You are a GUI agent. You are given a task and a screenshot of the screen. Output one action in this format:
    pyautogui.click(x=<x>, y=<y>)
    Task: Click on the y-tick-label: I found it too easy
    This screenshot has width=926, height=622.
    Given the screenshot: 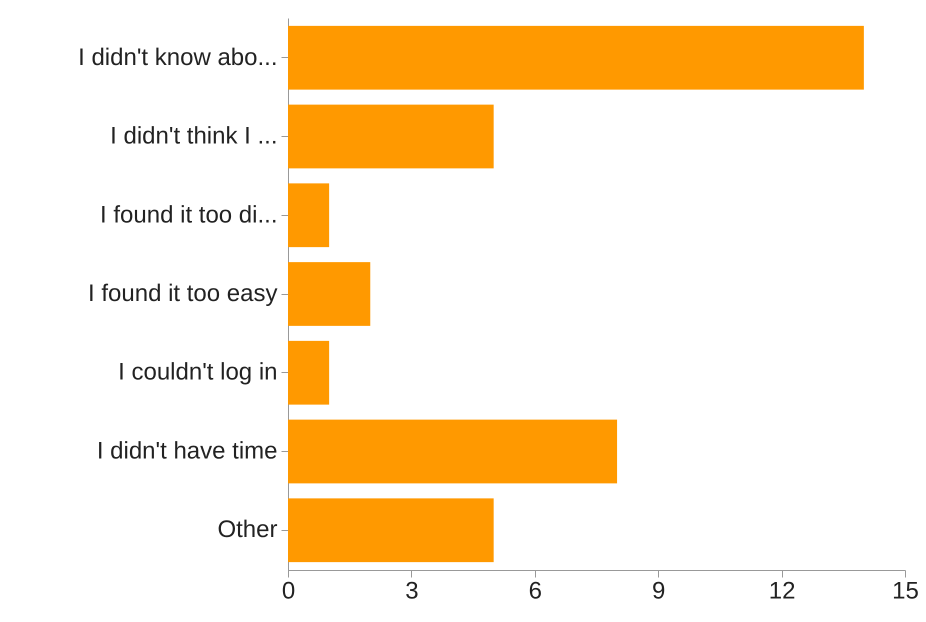 What is the action you would take?
    pyautogui.click(x=183, y=293)
    